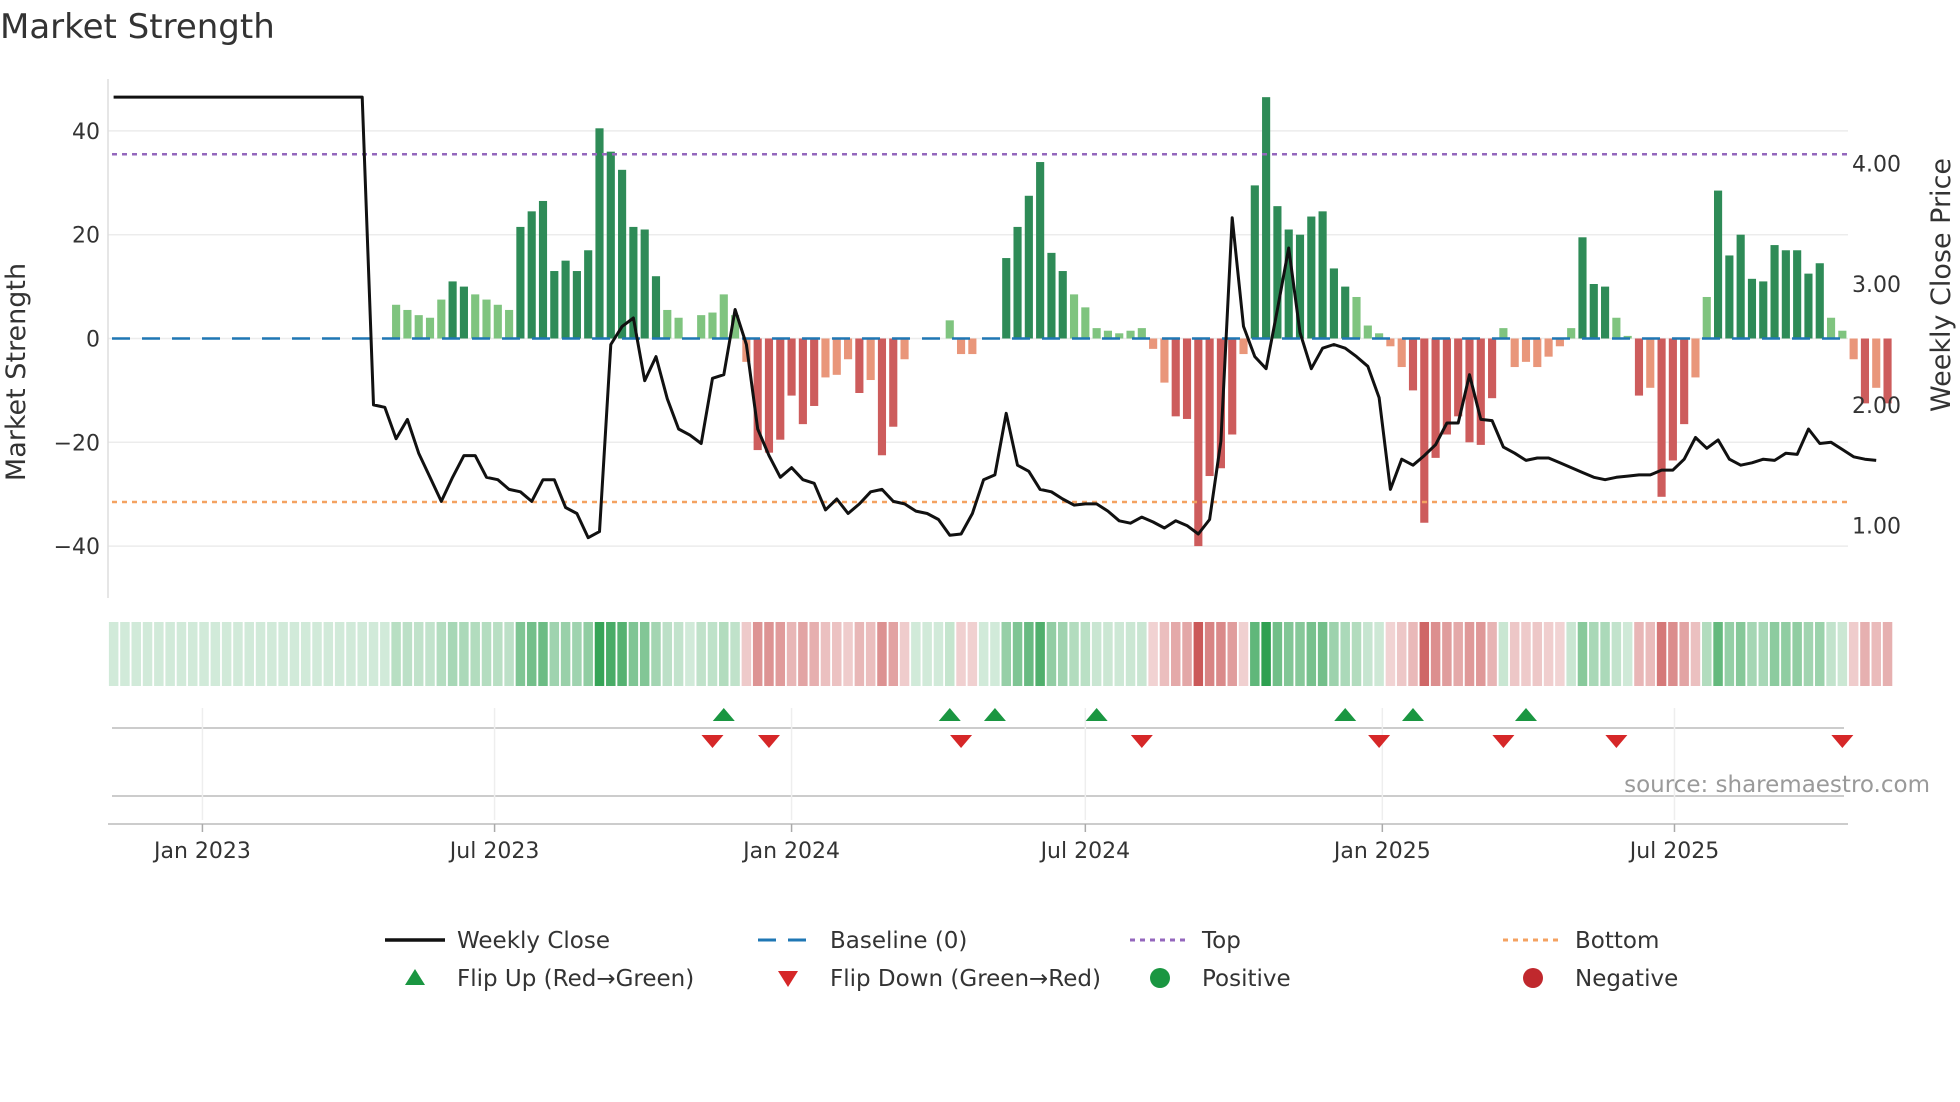 This screenshot has width=1960, height=1102. What do you see at coordinates (533, 941) in the screenshot?
I see `legend-label: Weekly Close` at bounding box center [533, 941].